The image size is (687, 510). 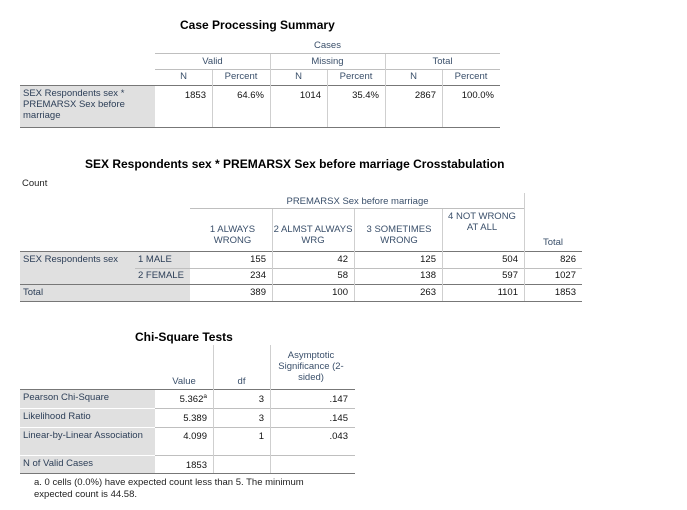 What do you see at coordinates (258, 275) in the screenshot?
I see `female-always-wrong: 234` at bounding box center [258, 275].